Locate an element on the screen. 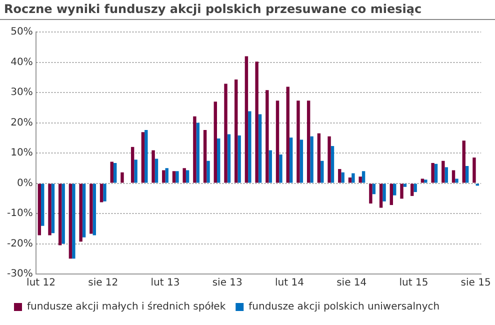 This screenshot has width=495, height=325. y-tick-label: -10% is located at coordinates (19, 214).